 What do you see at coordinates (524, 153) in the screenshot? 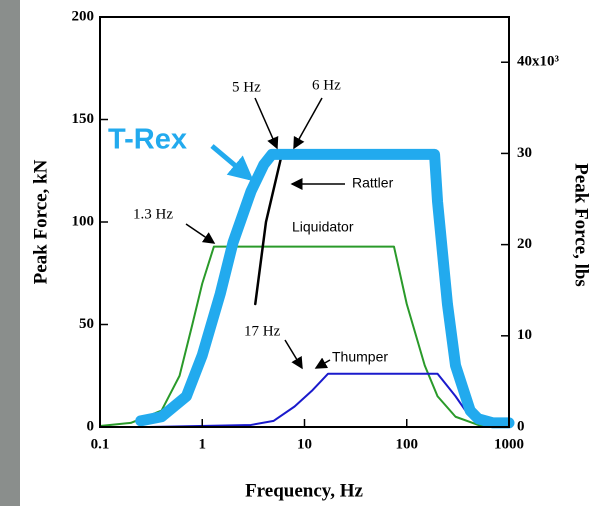
I see `y2-tick-label: 30` at bounding box center [524, 153].